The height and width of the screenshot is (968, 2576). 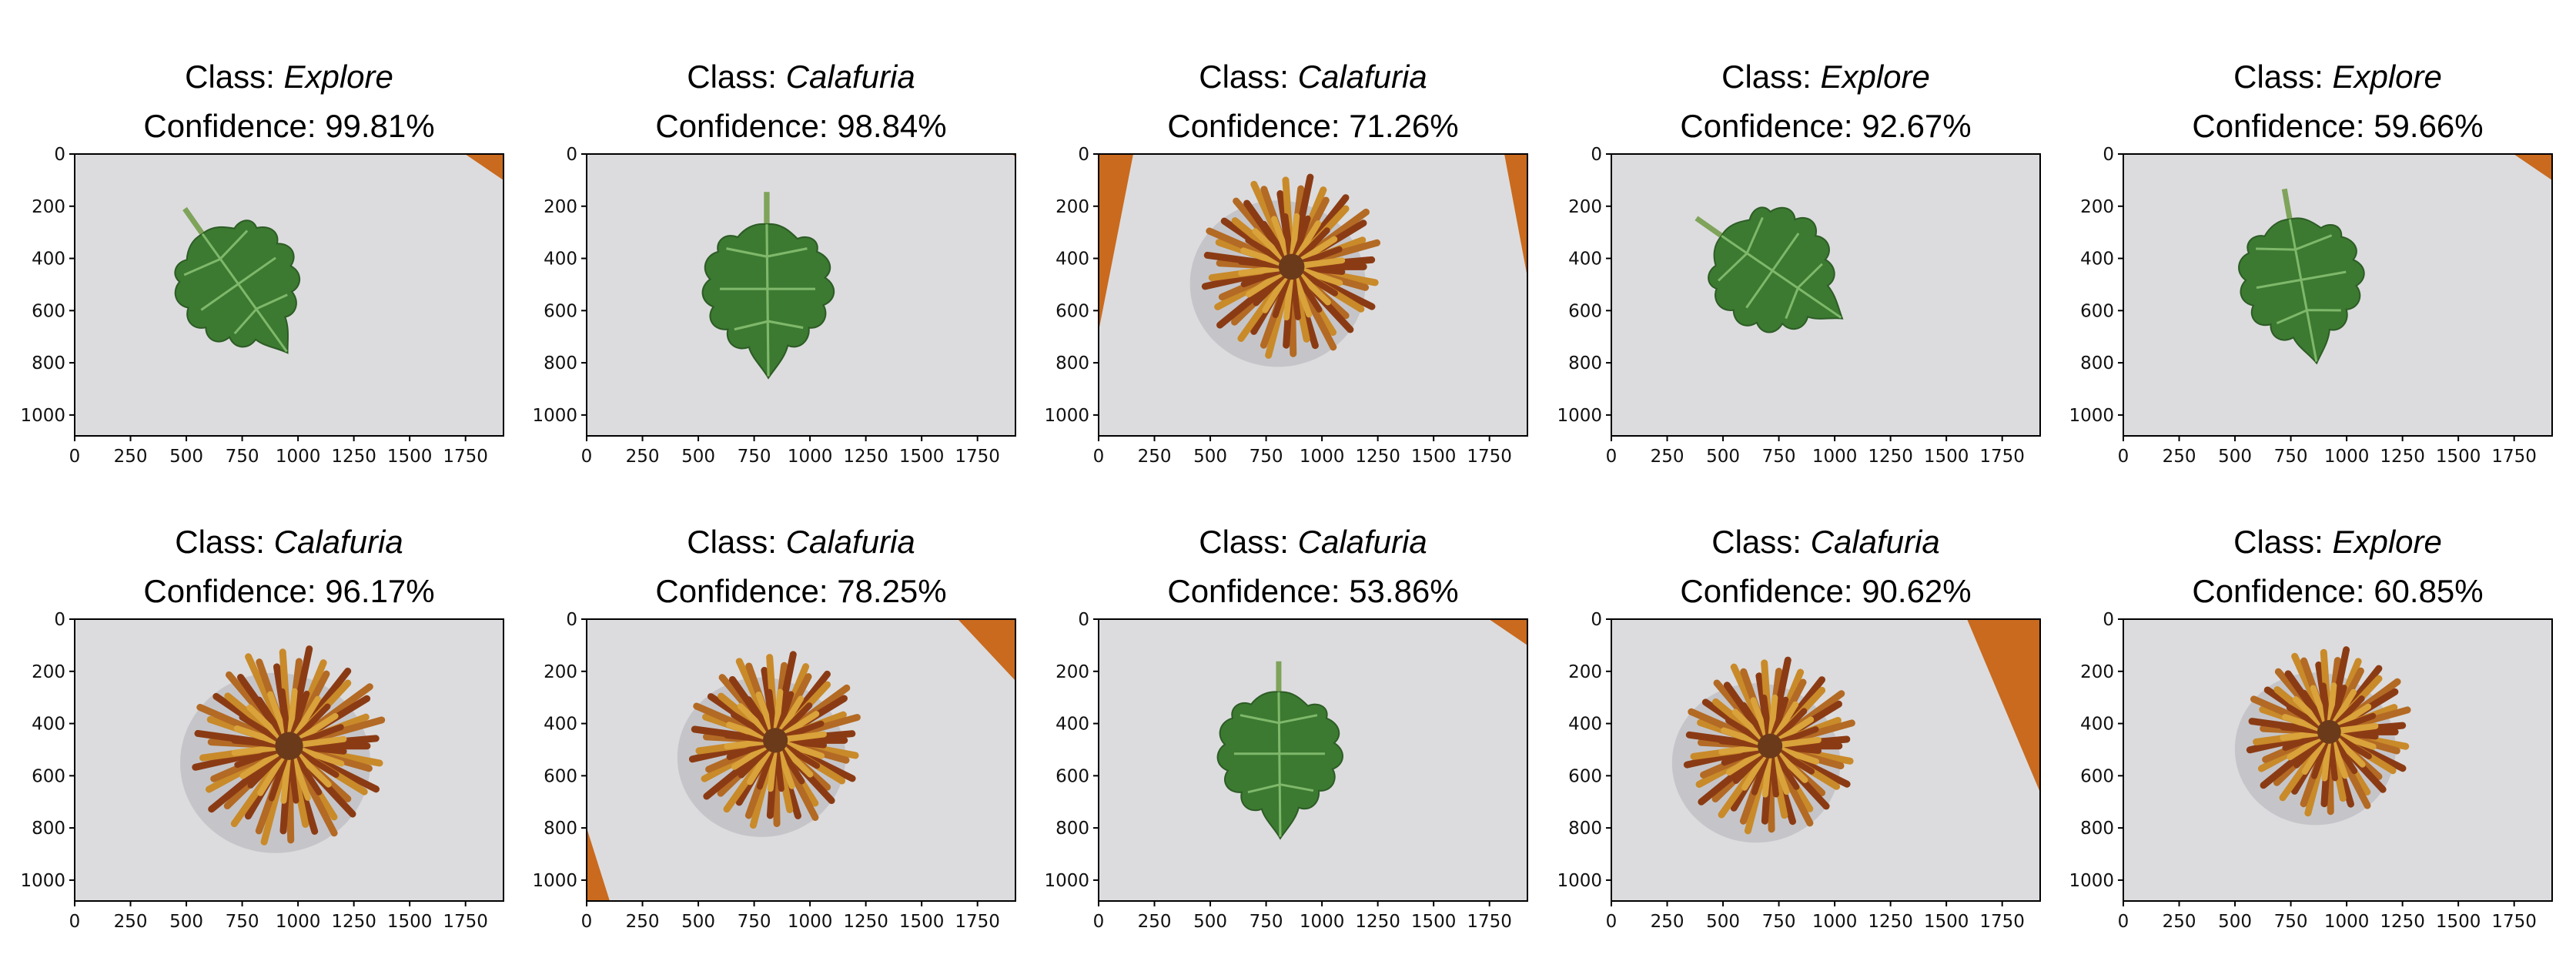 I want to click on confidence-value: 96.17%, so click(x=380, y=591).